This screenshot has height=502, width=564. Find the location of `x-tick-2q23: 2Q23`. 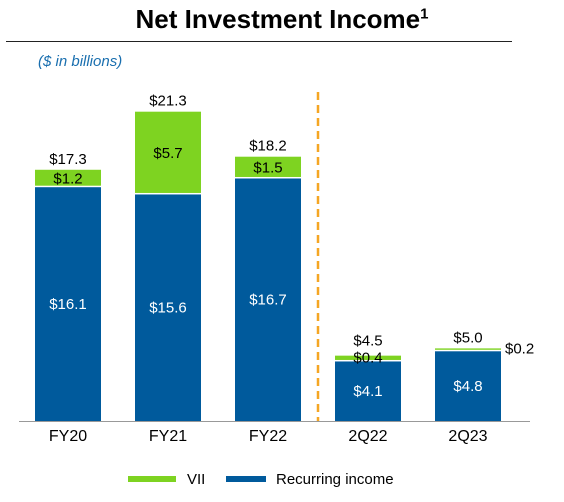

x-tick-2q23: 2Q23 is located at coordinates (467, 436).